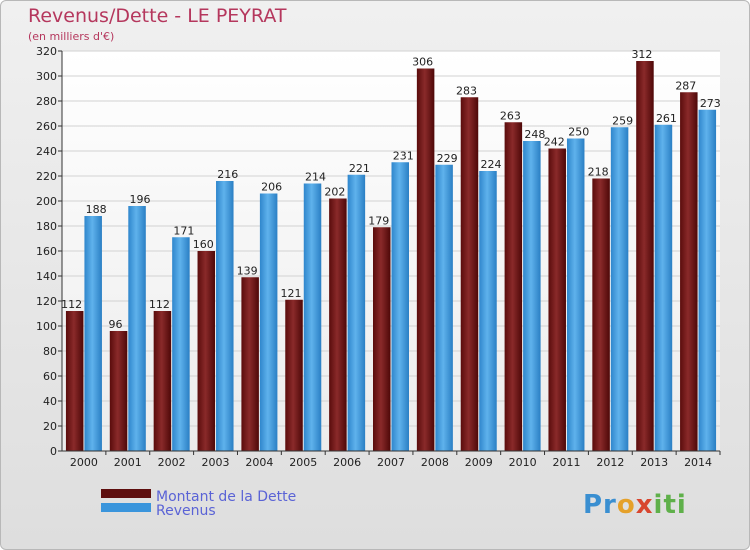  Describe the element at coordinates (259, 462) in the screenshot. I see `x-tick-label: 2004` at that location.